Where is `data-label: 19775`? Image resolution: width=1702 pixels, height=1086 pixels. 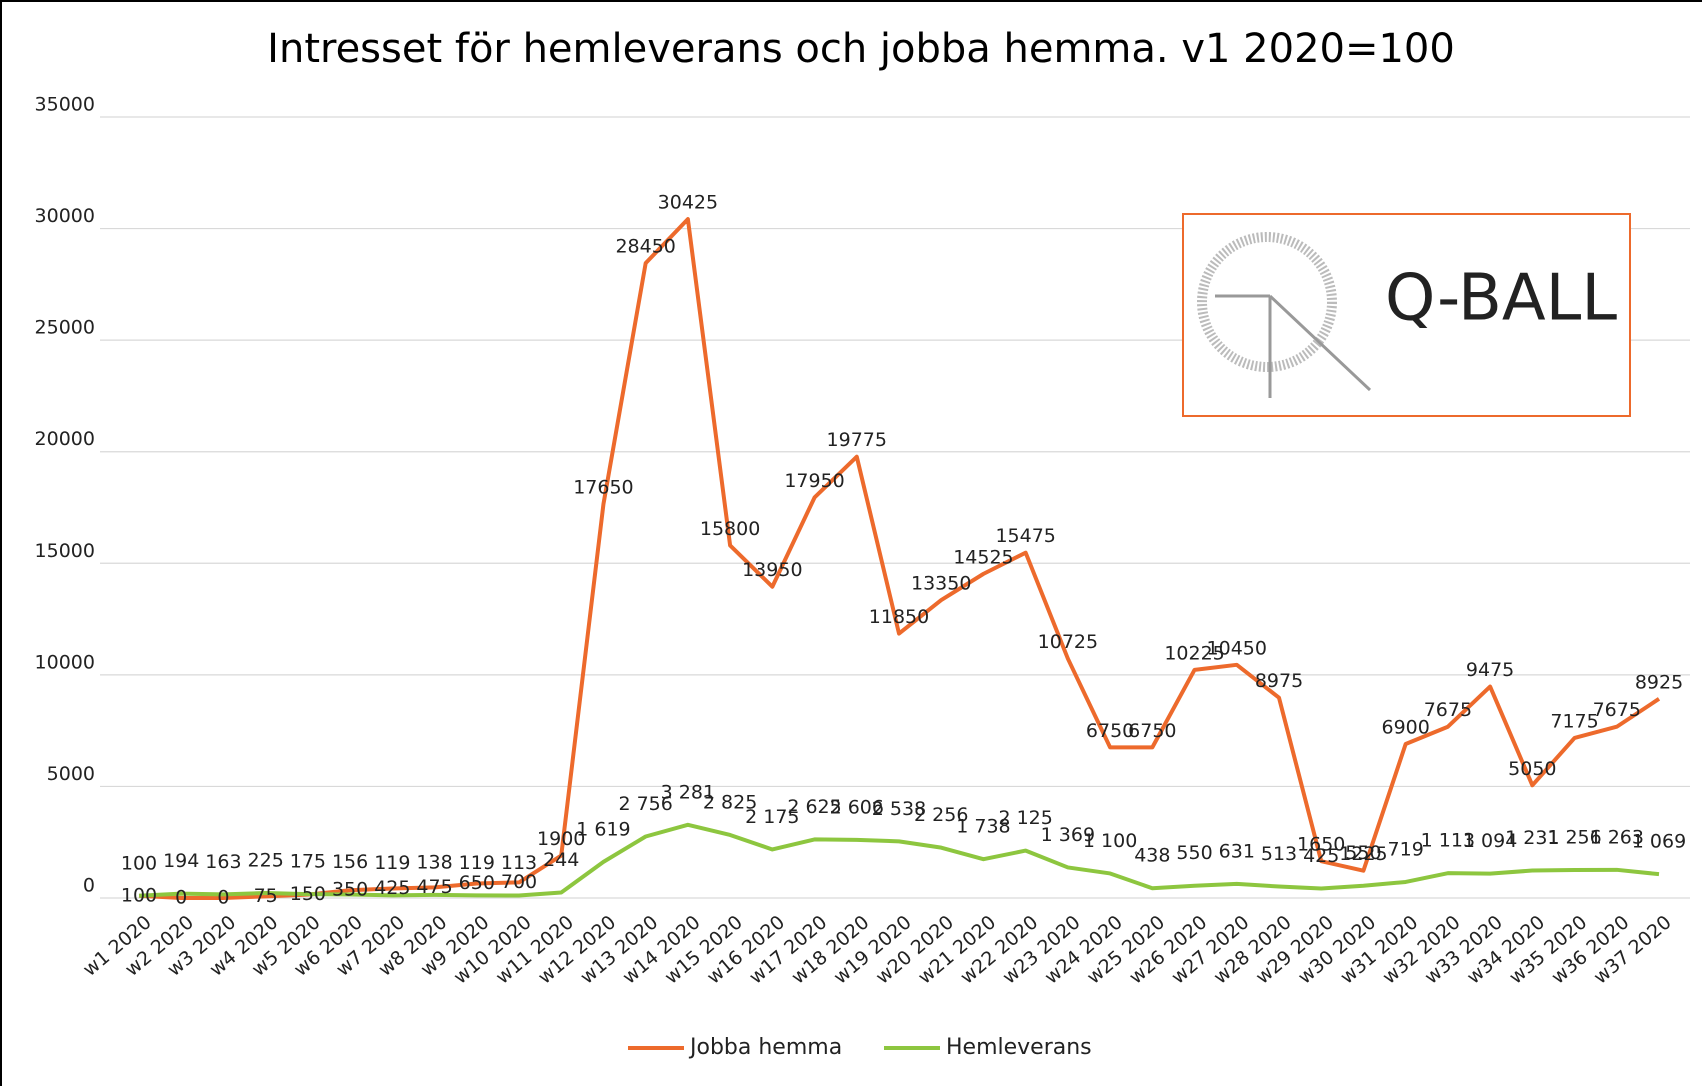 data-label: 19775 is located at coordinates (857, 440).